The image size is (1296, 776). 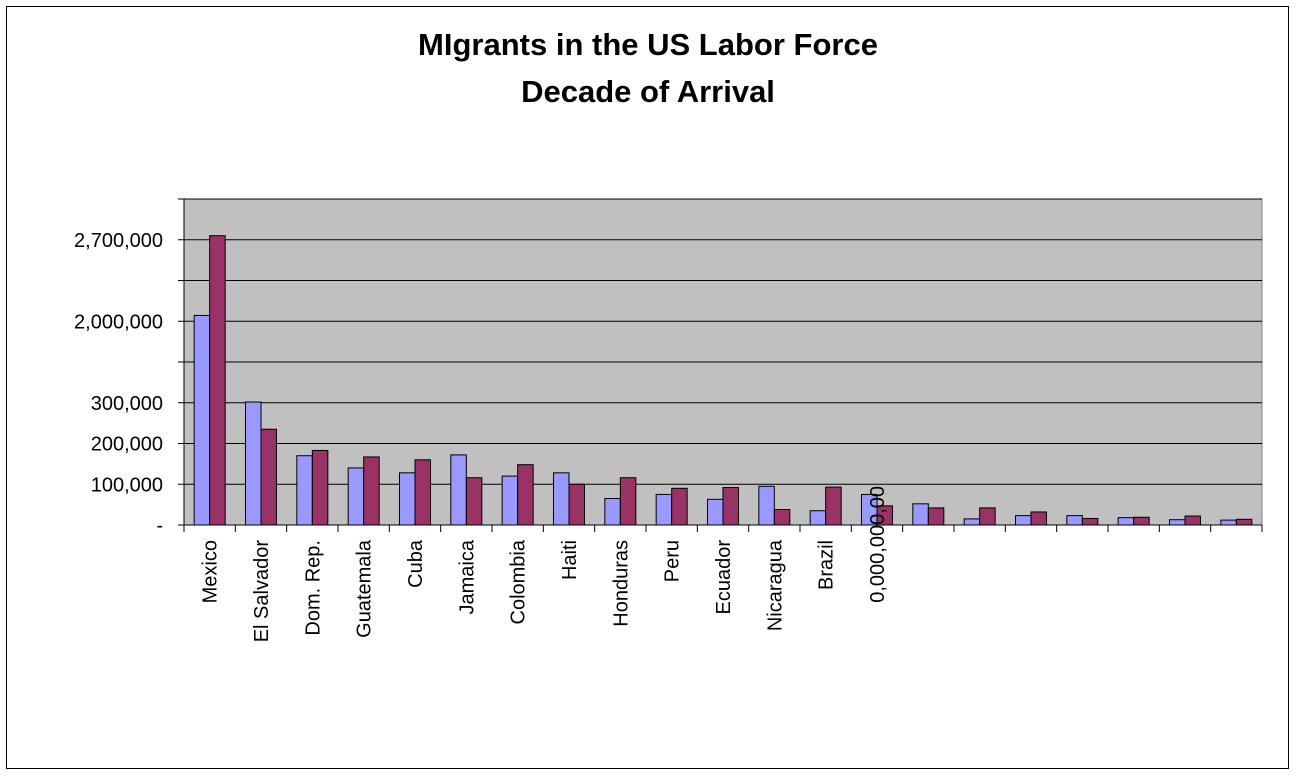 I want to click on overlapping-label: 0,000,000,00, so click(x=878, y=544).